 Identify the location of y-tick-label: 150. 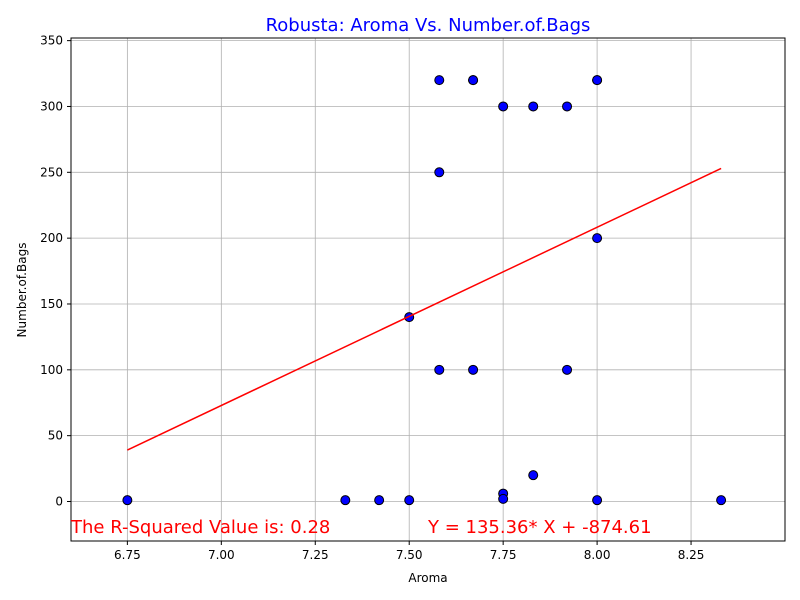
(51, 304).